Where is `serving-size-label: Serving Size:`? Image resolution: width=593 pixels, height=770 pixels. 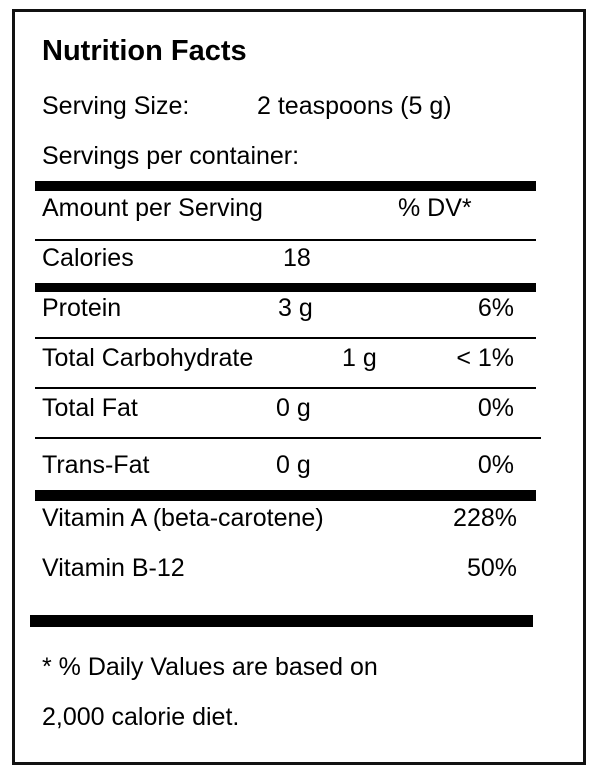
serving-size-label: Serving Size: is located at coordinates (116, 106).